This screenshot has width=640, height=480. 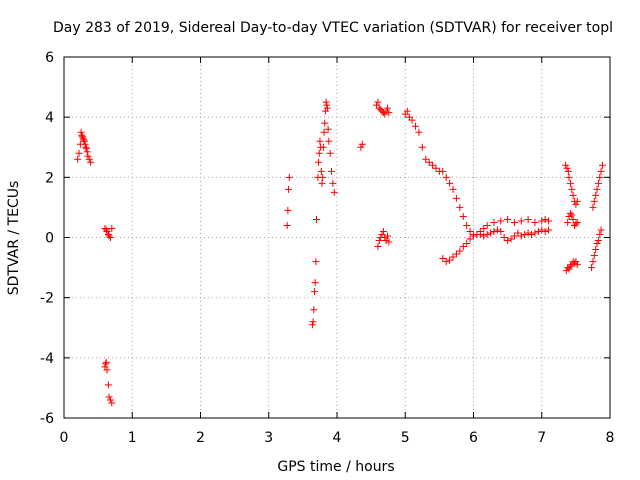 What do you see at coordinates (405, 438) in the screenshot?
I see `x-tick-label: 5` at bounding box center [405, 438].